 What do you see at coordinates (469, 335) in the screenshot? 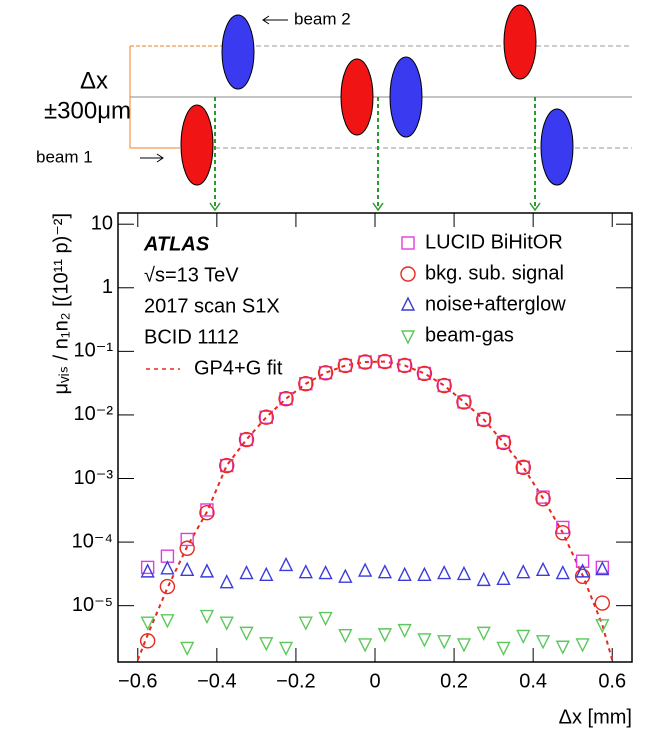
I see `legend-label: beam-gas` at bounding box center [469, 335].